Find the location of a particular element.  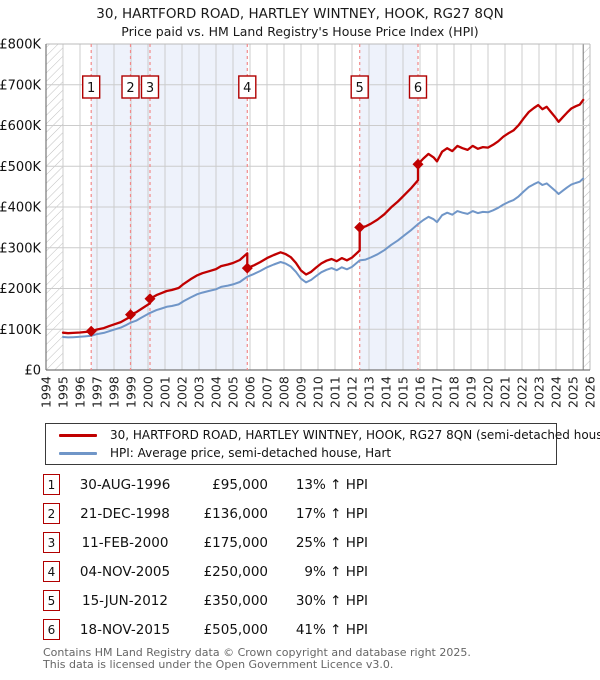

table-row: 4 04-NOV-2005 £250,000 9% ↑ HPI is located at coordinates (308, 571).